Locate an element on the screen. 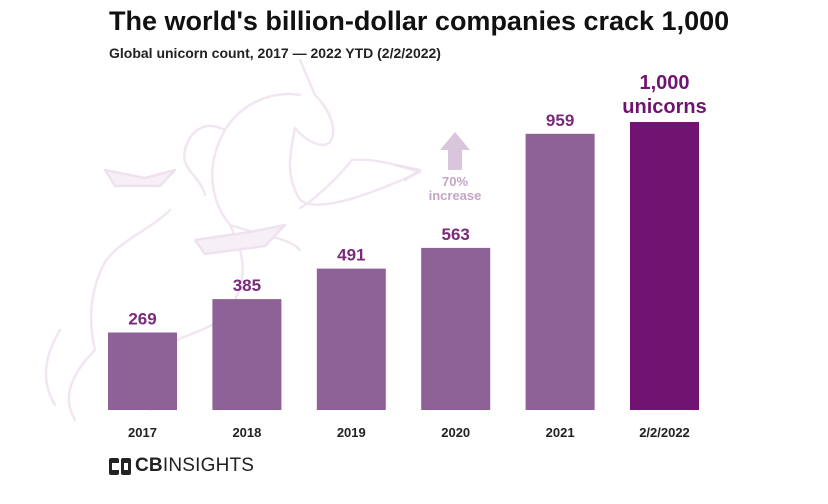 Image resolution: width=828 pixels, height=504 pixels. x-tick-label: 2019 is located at coordinates (351, 432).